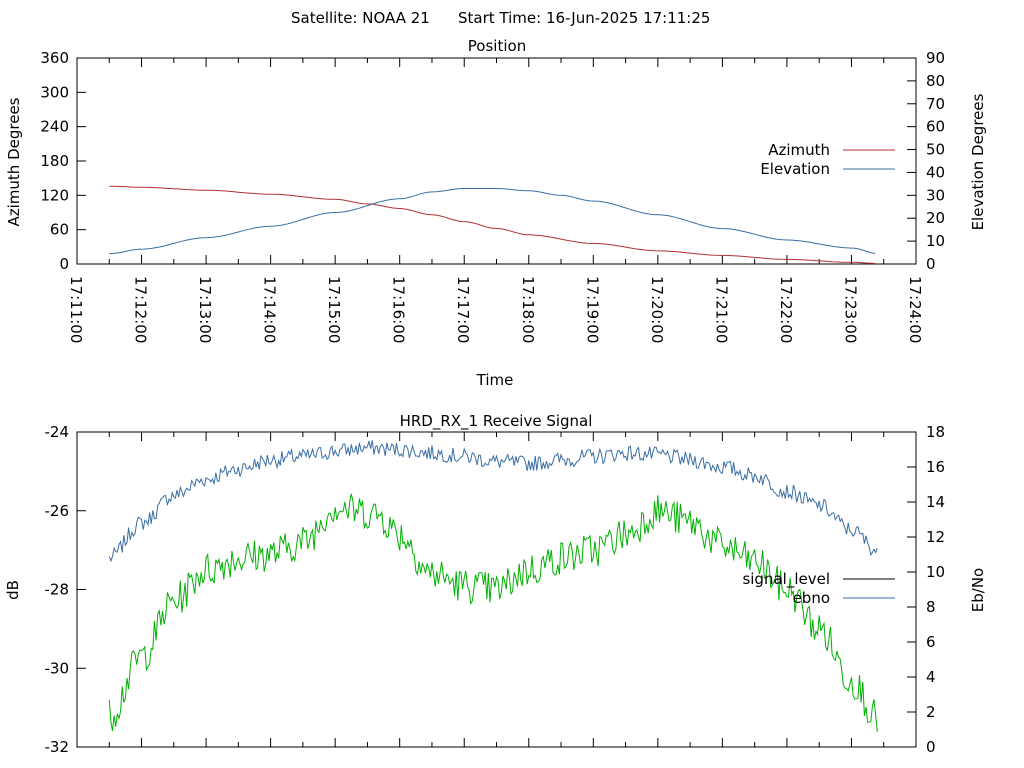 This screenshot has height=768, width=1024. Describe the element at coordinates (935, 58) in the screenshot. I see `y-right-tick-label: 90` at that location.